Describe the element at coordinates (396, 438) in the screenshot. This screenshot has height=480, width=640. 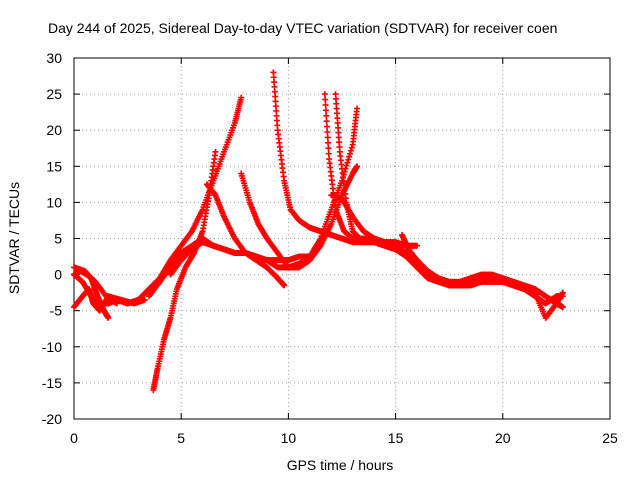
I see `x-tick-label: 15` at that location.